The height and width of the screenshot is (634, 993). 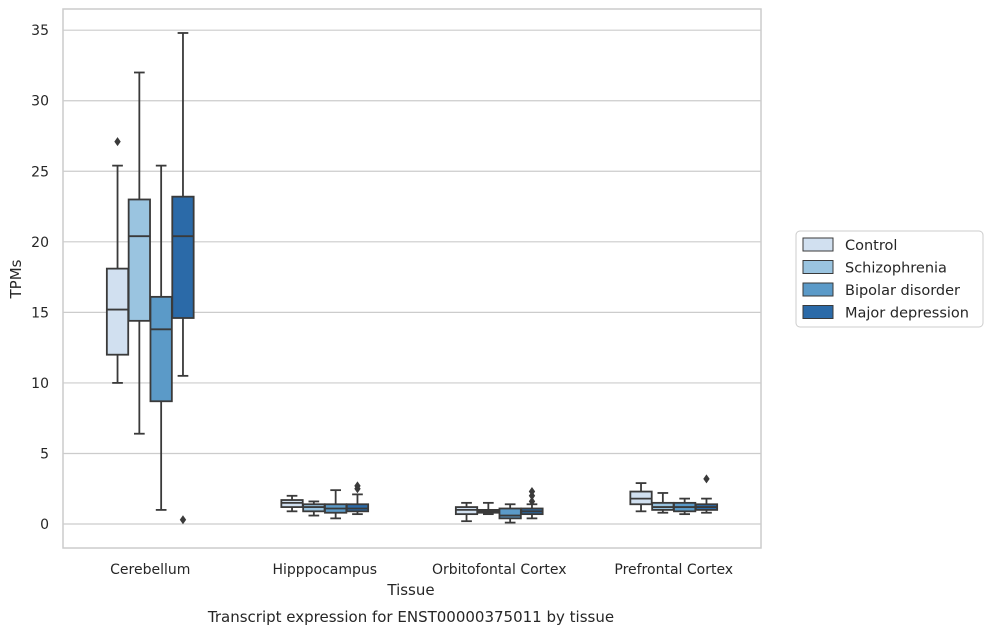 What do you see at coordinates (44, 525) in the screenshot?
I see `y-tick-label: 0` at bounding box center [44, 525].